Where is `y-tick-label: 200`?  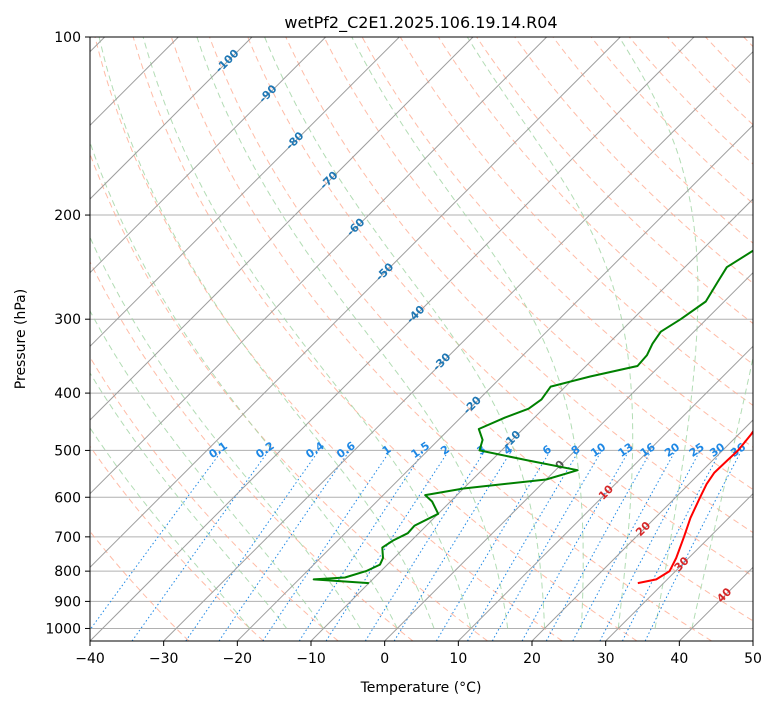
y-tick-label: 200 is located at coordinates (67, 216).